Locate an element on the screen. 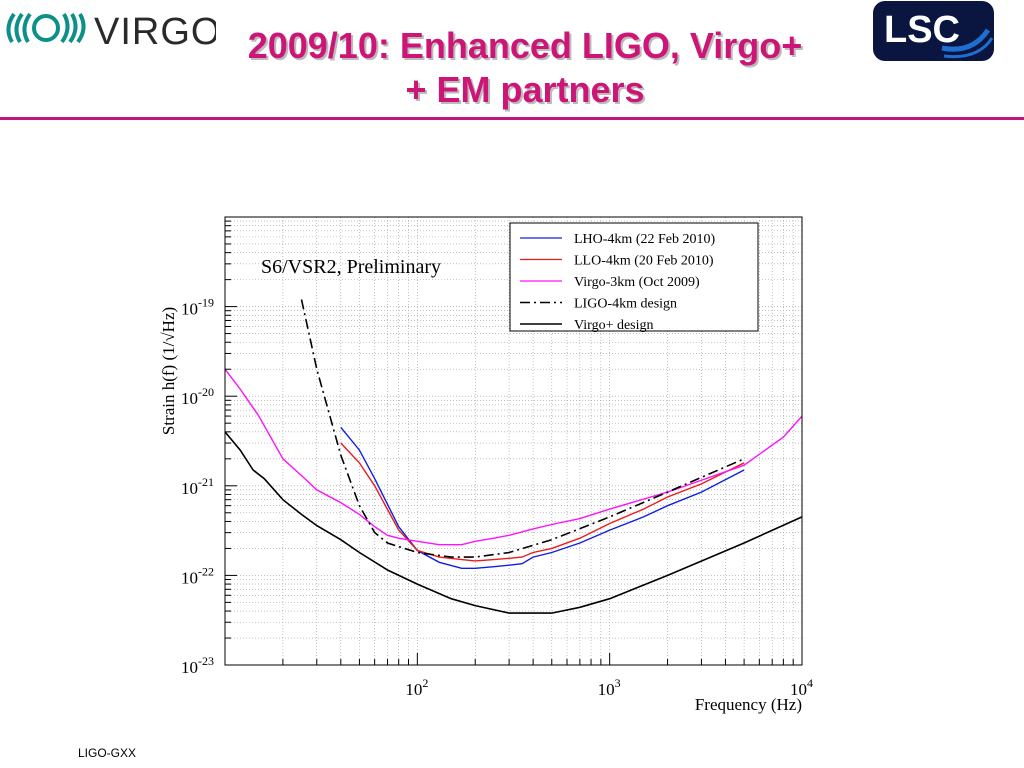 This screenshot has height=768, width=1024. y-tick-label-exponent: -19 is located at coordinates (206, 303).